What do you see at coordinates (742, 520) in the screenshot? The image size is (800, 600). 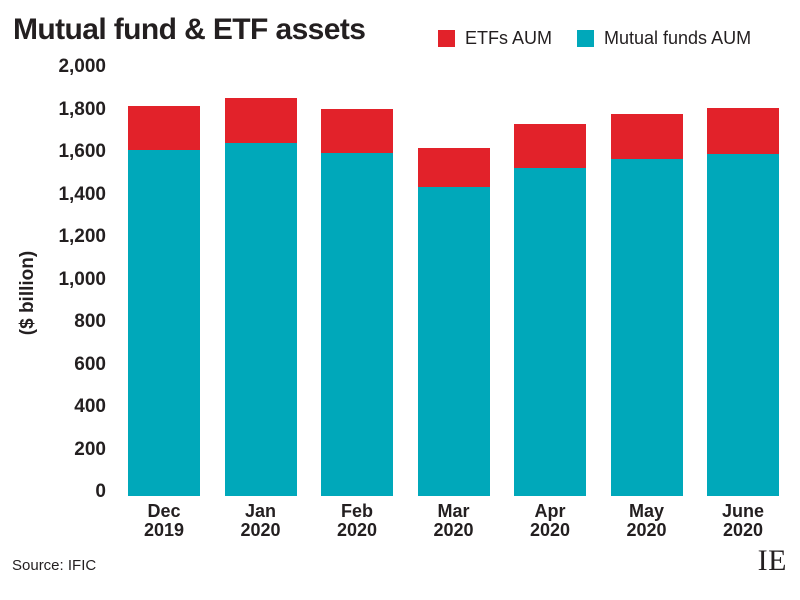 I see `x-tick-label: June 2020` at bounding box center [742, 520].